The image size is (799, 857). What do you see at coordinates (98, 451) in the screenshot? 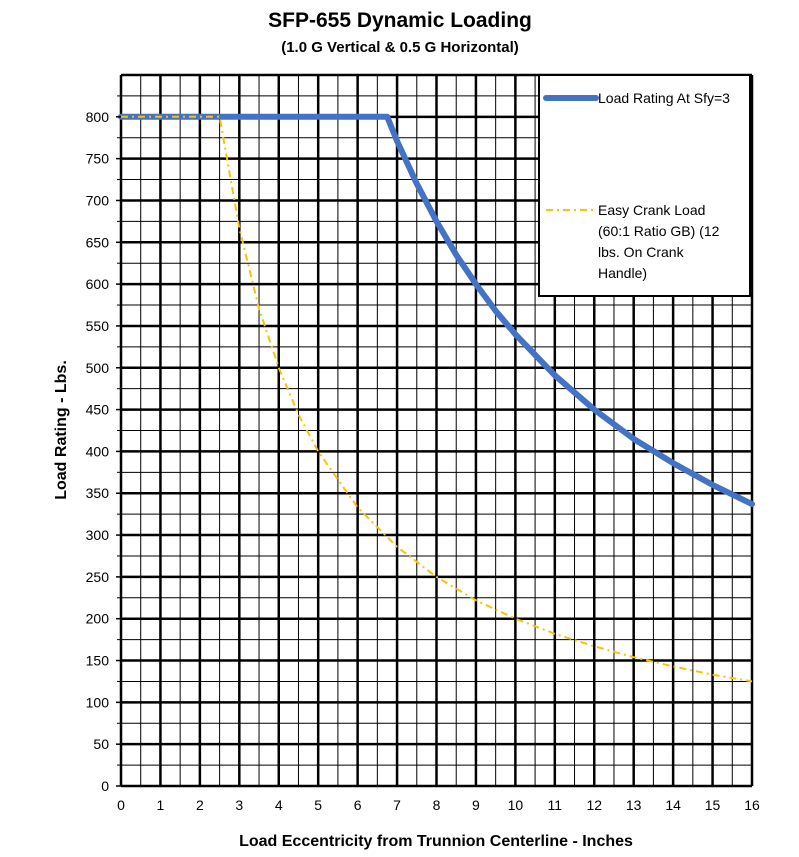
I see `y-tick-label: 400` at bounding box center [98, 451].